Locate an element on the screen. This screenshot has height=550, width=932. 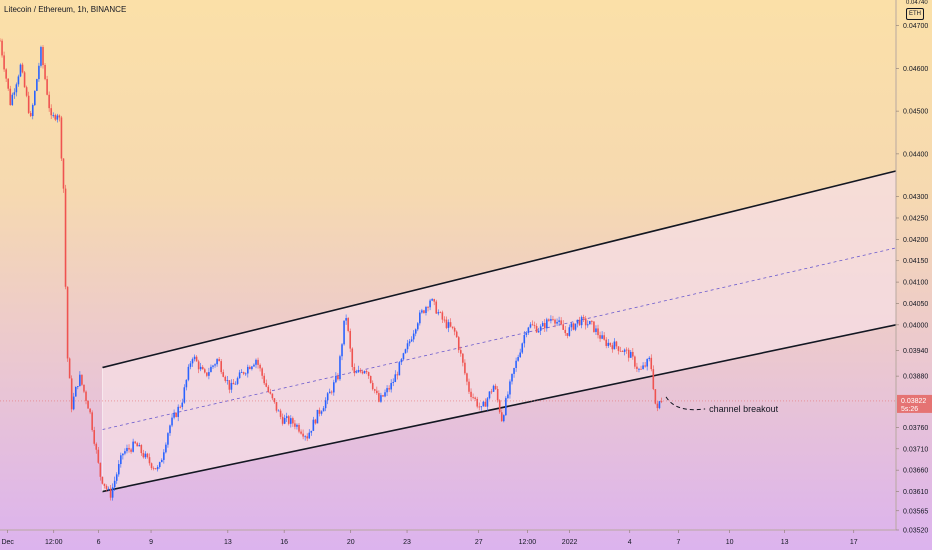
y-tick-label: 0.04050 is located at coordinates (915, 304).